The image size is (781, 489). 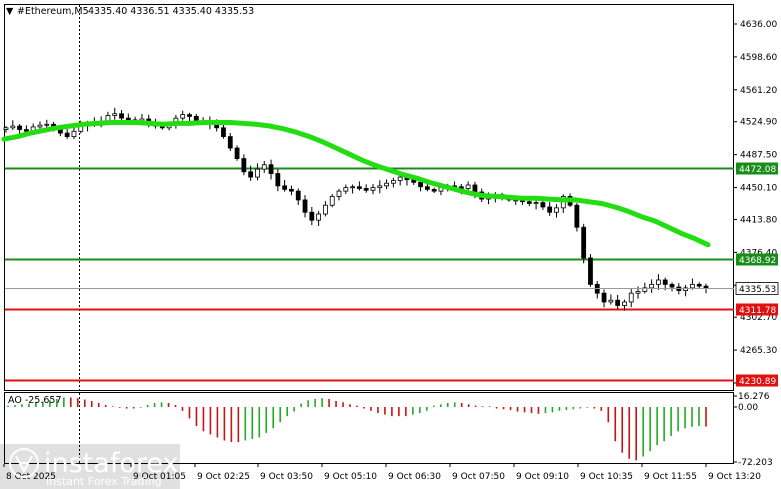 What do you see at coordinates (758, 25) in the screenshot?
I see `price-tick-label: 4636.00` at bounding box center [758, 25].